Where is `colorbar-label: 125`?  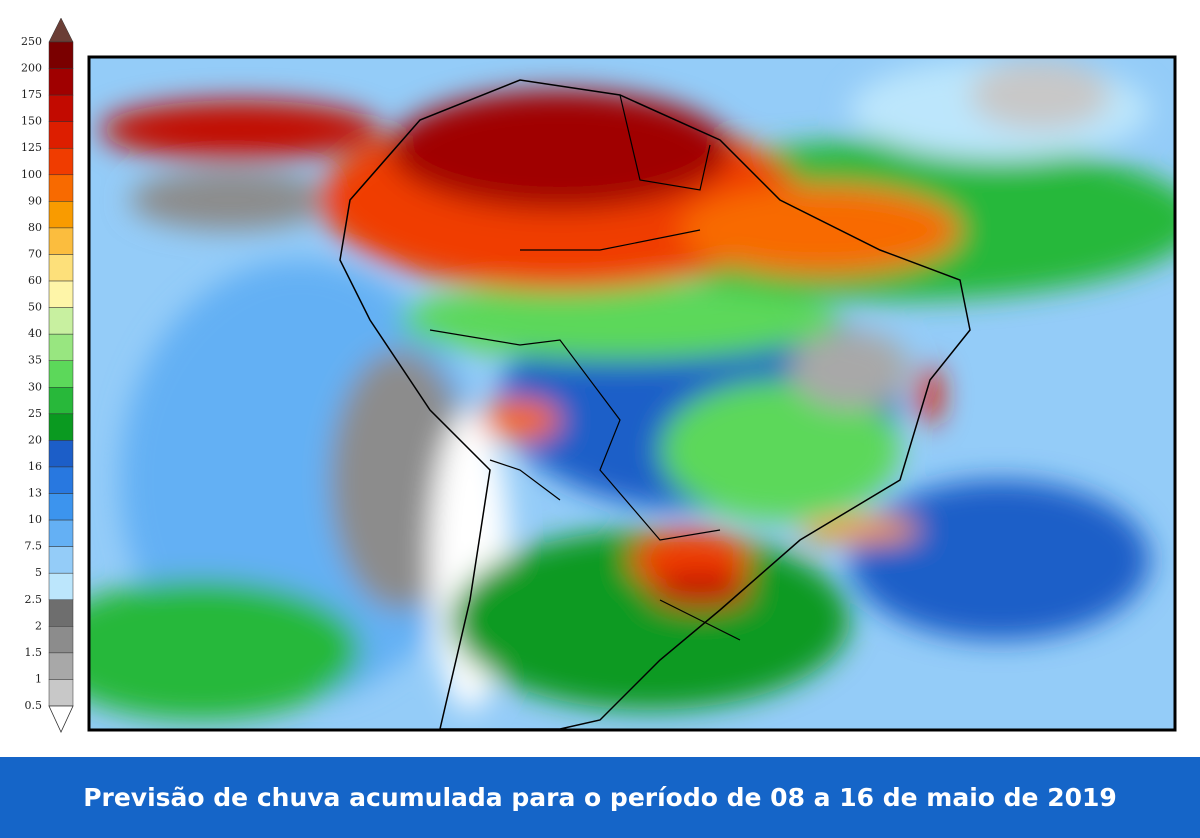
colorbar-label: 125 is located at coordinates (31, 147).